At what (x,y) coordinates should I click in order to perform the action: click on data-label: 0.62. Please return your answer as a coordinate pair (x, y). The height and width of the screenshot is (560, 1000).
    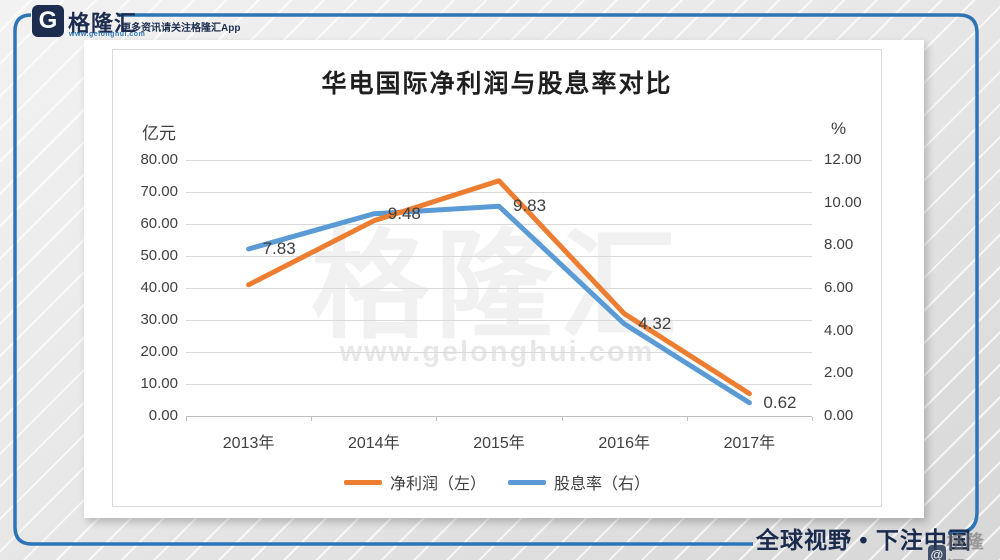
    Looking at the image, I should click on (780, 402).